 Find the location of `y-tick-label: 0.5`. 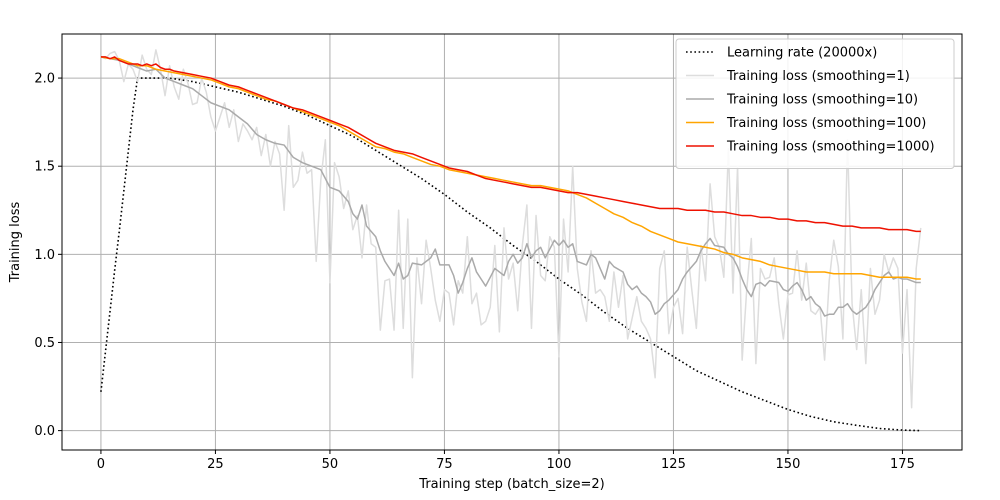

y-tick-label: 0.5 is located at coordinates (44, 343).